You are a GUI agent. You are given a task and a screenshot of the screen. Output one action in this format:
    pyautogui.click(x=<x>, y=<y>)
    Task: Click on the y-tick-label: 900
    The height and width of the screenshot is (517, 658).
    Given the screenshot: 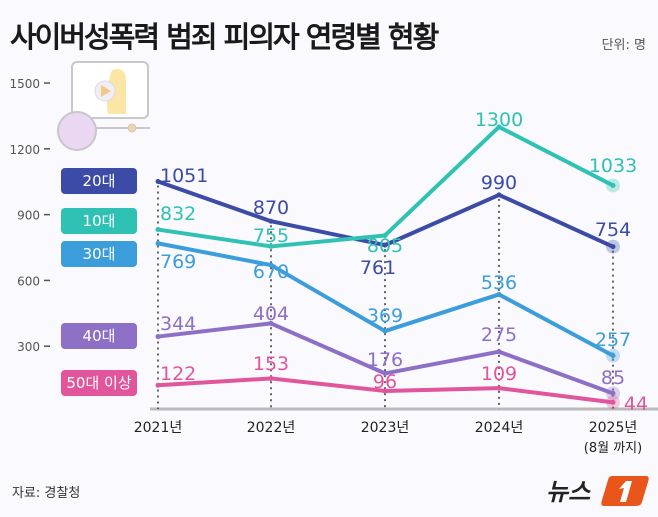 What is the action you would take?
    pyautogui.click(x=28, y=216)
    